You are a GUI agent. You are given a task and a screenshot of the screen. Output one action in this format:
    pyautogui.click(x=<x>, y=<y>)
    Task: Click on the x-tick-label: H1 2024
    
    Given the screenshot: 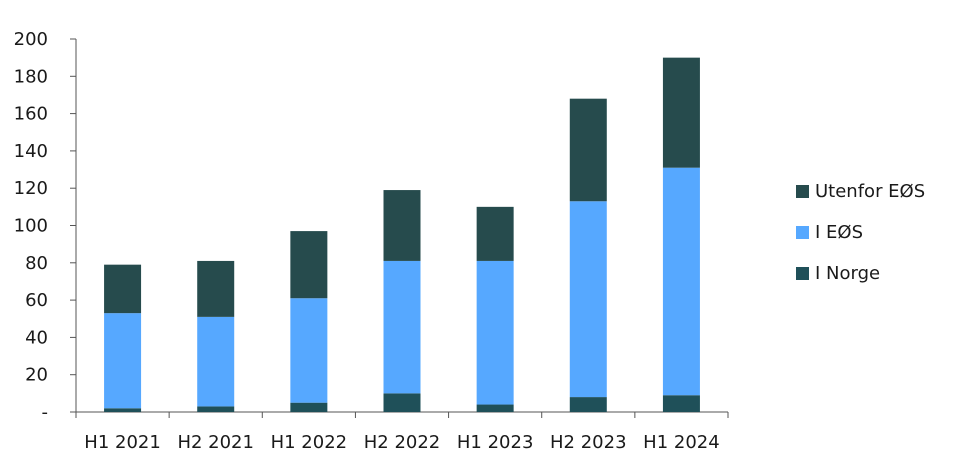 What is the action you would take?
    pyautogui.click(x=681, y=442)
    